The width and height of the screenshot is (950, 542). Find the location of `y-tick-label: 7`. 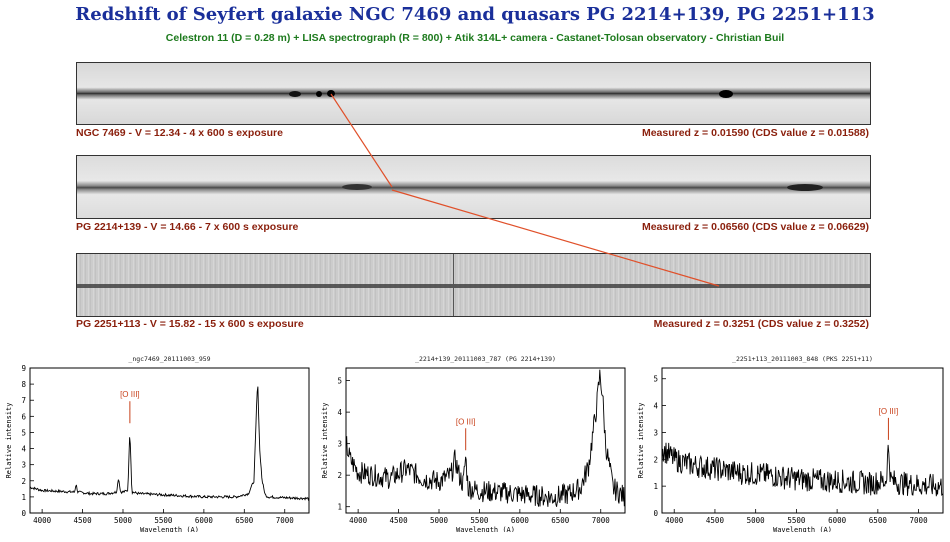

y-tick-label: 7 is located at coordinates (23, 400).